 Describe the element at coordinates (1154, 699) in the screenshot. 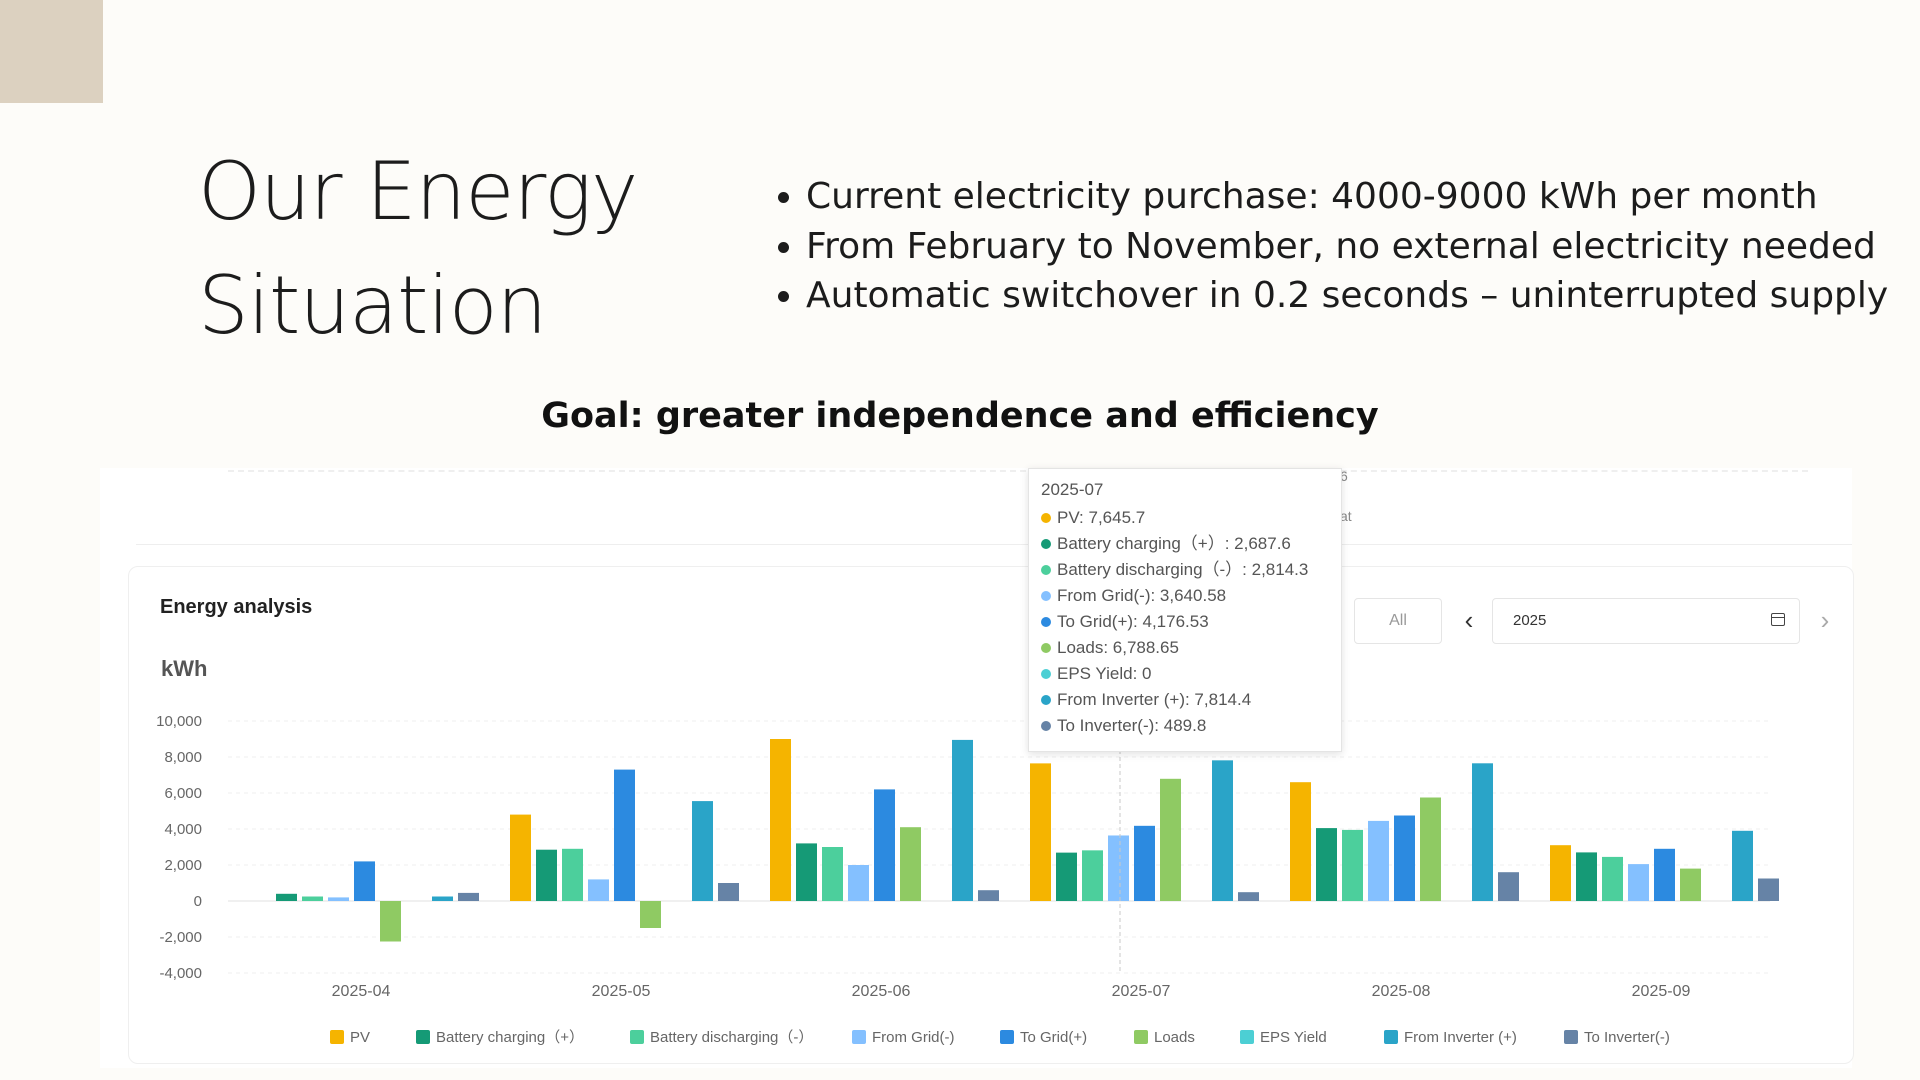

I see `tooltip-row-label: From Inverter (+): 7,814.4` at that location.